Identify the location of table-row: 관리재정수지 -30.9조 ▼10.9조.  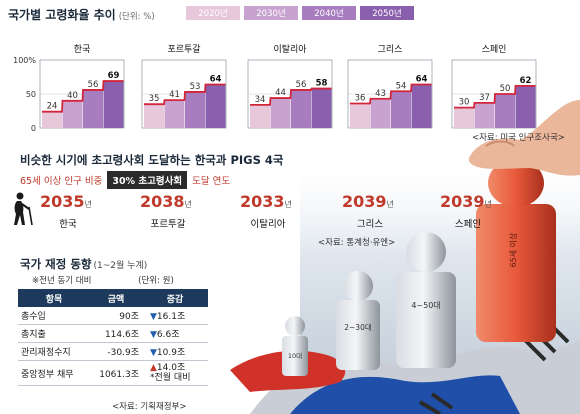
(113, 351).